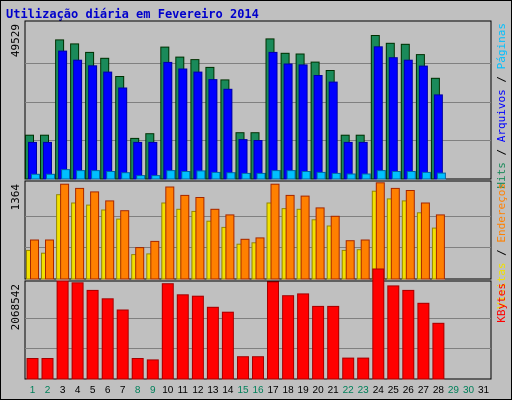 This screenshot has width=512, height=400. Describe the element at coordinates (291, 175) in the screenshot. I see `bar-páginas-day-18` at that location.